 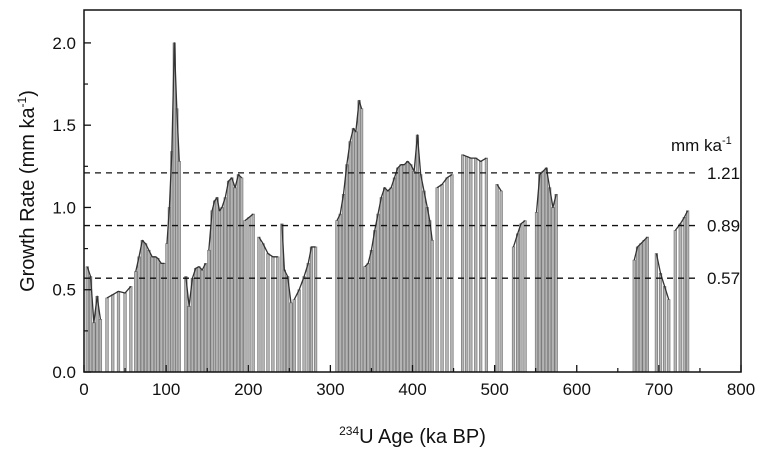 What do you see at coordinates (64, 125) in the screenshot?
I see `y-tick-label: 1.5` at bounding box center [64, 125].